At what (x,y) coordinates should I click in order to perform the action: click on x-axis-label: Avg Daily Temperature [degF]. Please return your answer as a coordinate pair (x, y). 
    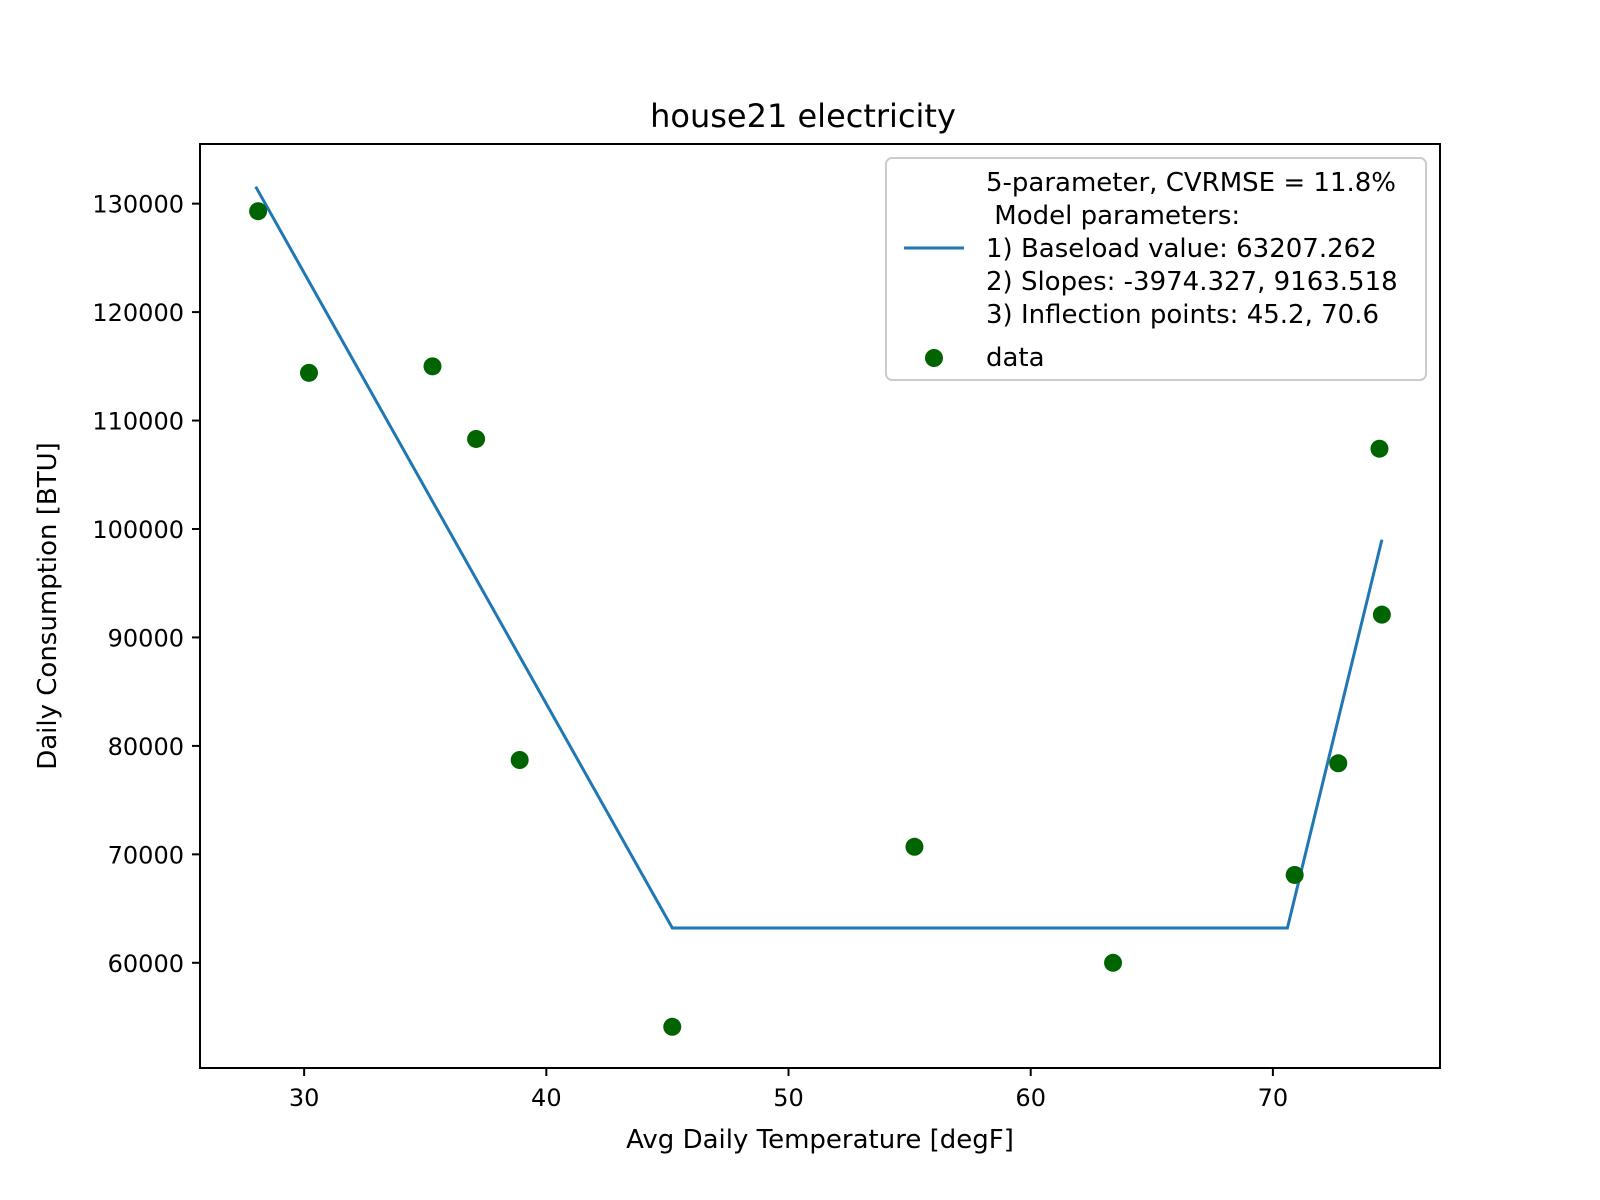
    Looking at the image, I should click on (820, 1140).